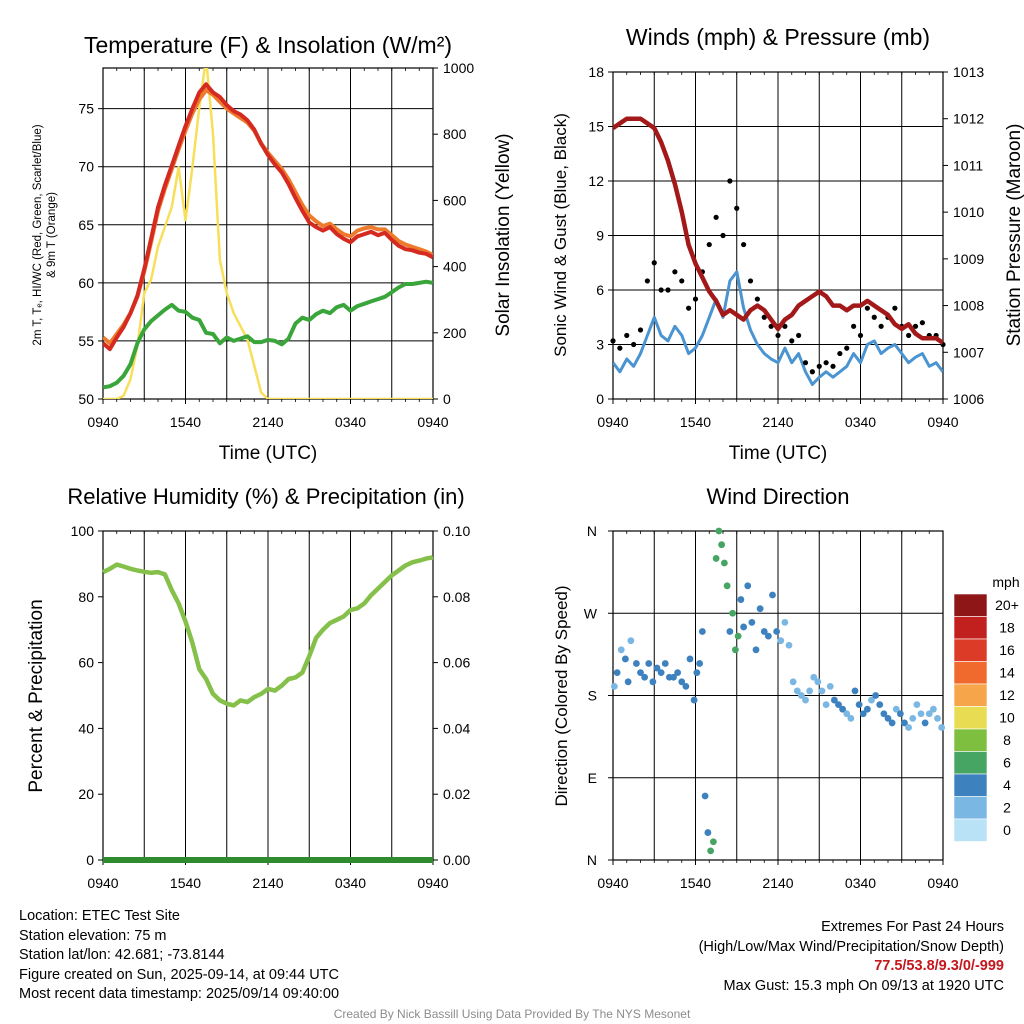 This screenshot has height=1024, width=1024. Describe the element at coordinates (986, 708) in the screenshot. I see `speed-legend: mph 20+ 18 16 14 12 10 8 6 4 2 0` at that location.